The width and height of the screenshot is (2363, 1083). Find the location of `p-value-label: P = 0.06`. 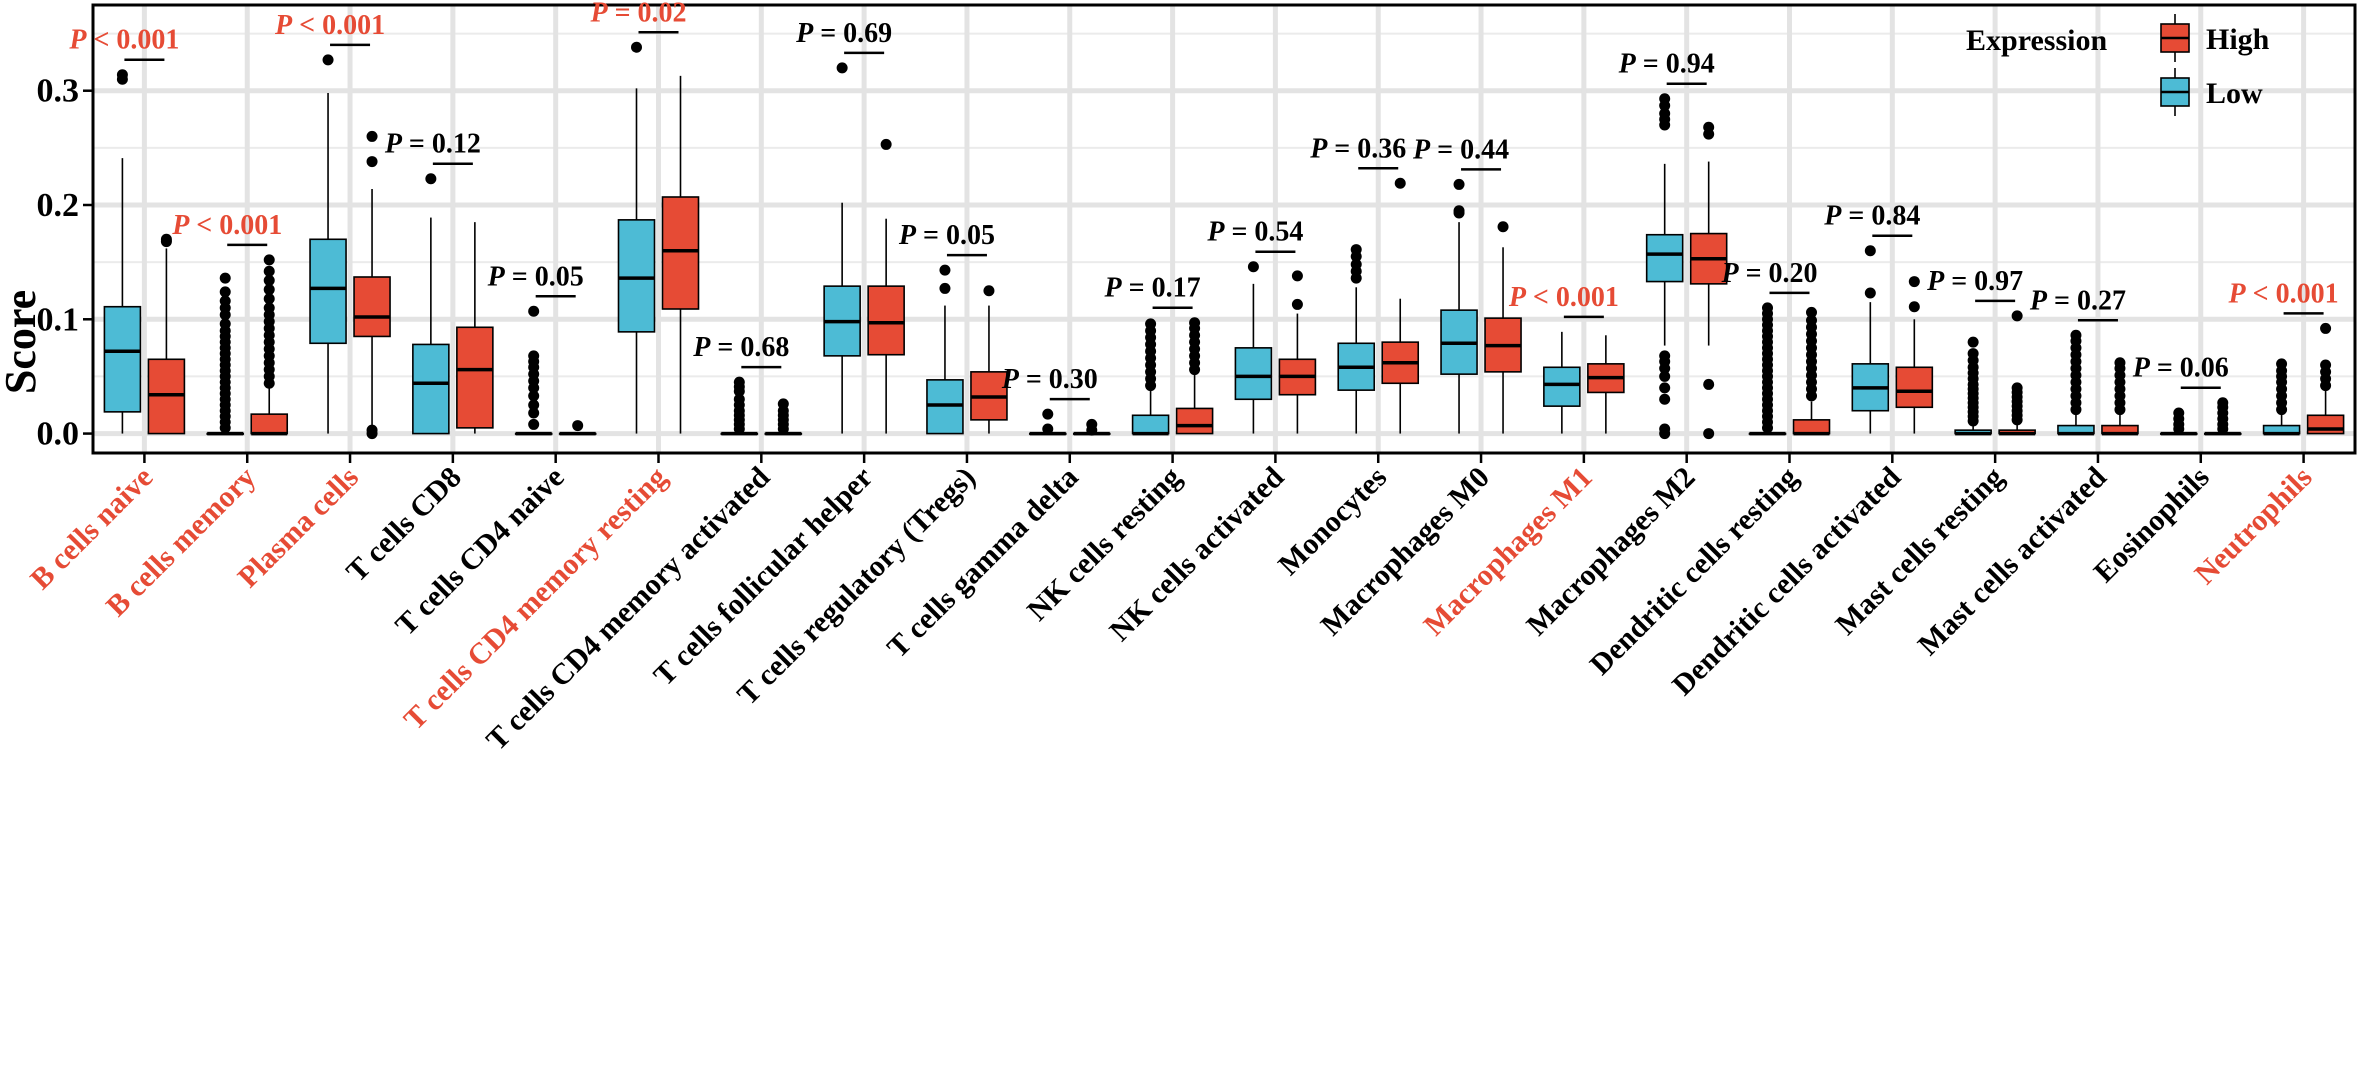

p-value-label: P = 0.06 is located at coordinates (2180, 368).